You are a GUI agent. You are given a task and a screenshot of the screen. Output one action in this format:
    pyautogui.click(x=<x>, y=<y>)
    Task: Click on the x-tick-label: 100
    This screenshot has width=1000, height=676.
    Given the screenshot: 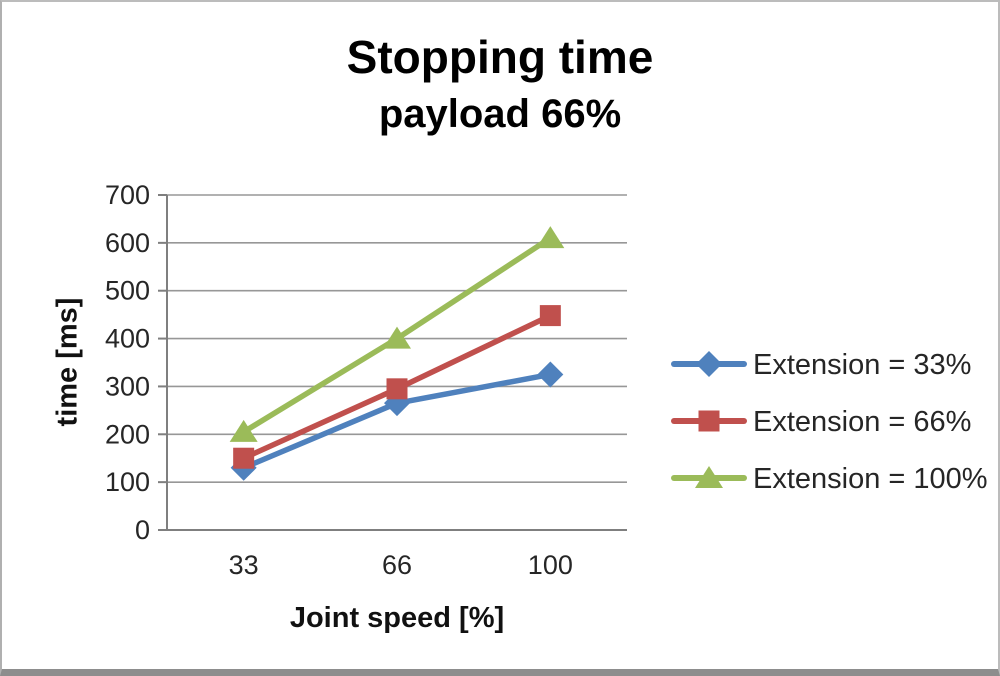 What is the action you would take?
    pyautogui.click(x=550, y=565)
    